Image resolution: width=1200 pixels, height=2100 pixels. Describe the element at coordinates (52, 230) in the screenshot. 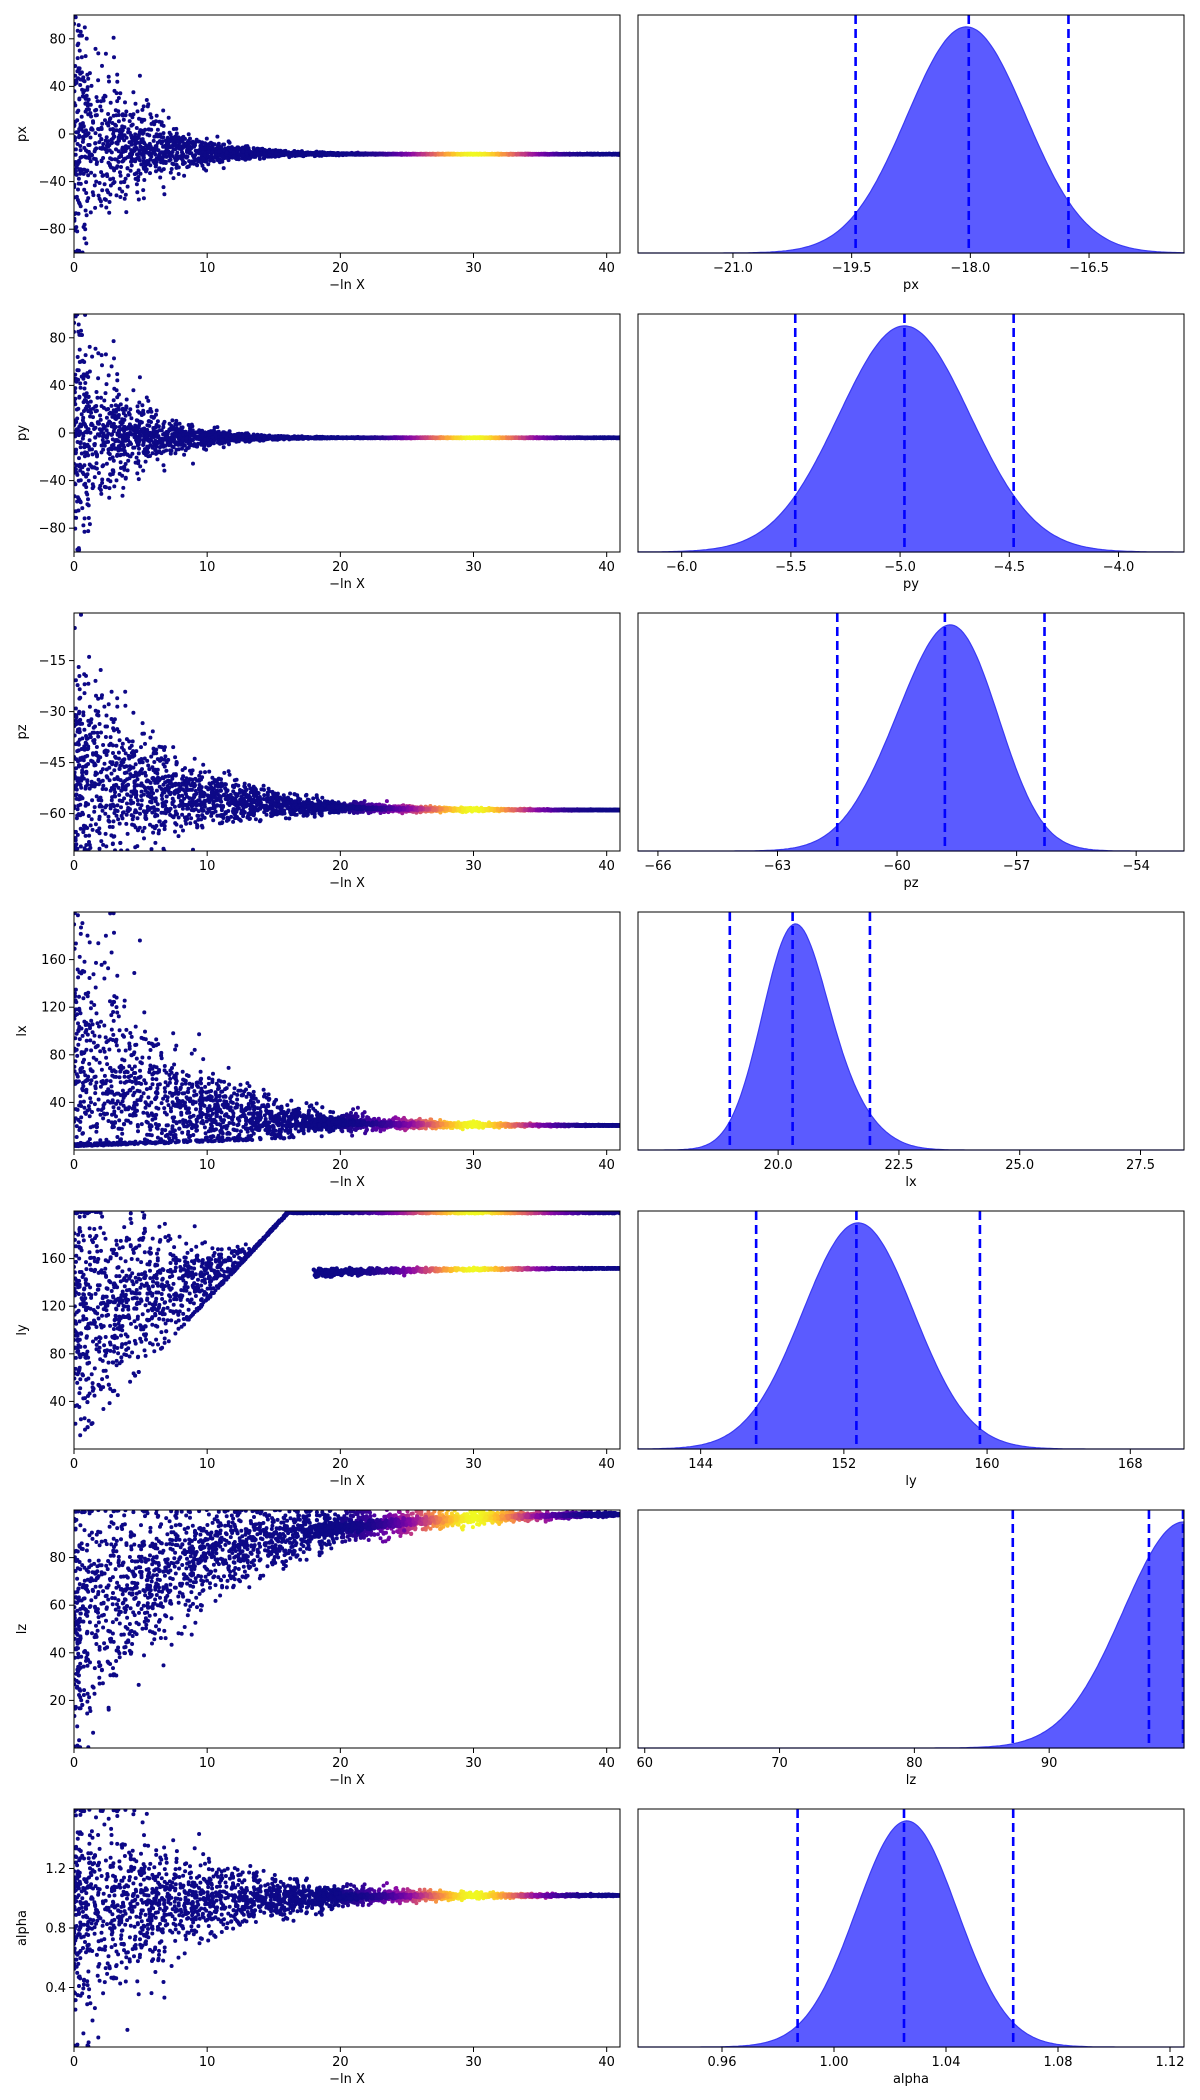

I see `y-tick-label: −80` at that location.